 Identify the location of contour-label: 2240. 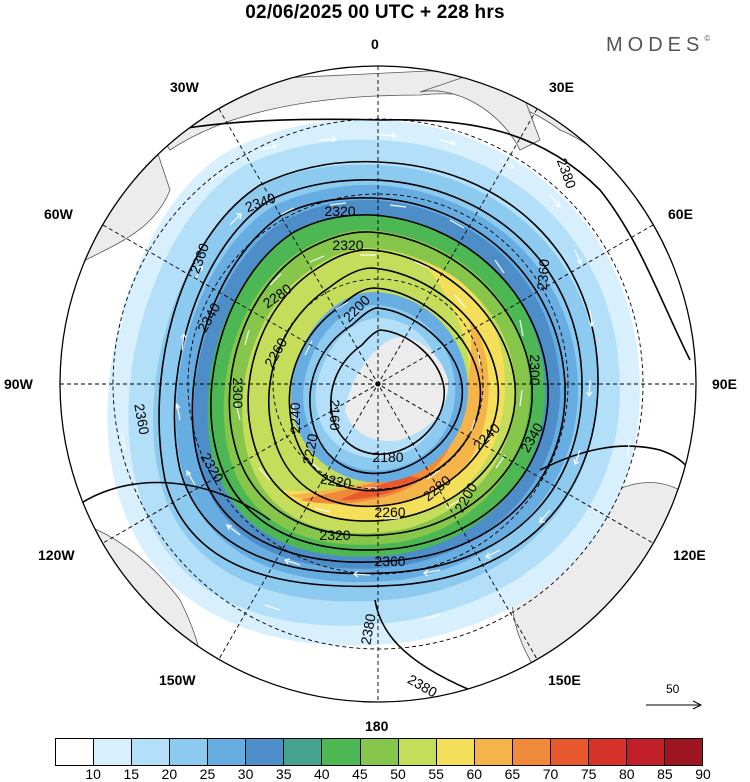
(295, 417).